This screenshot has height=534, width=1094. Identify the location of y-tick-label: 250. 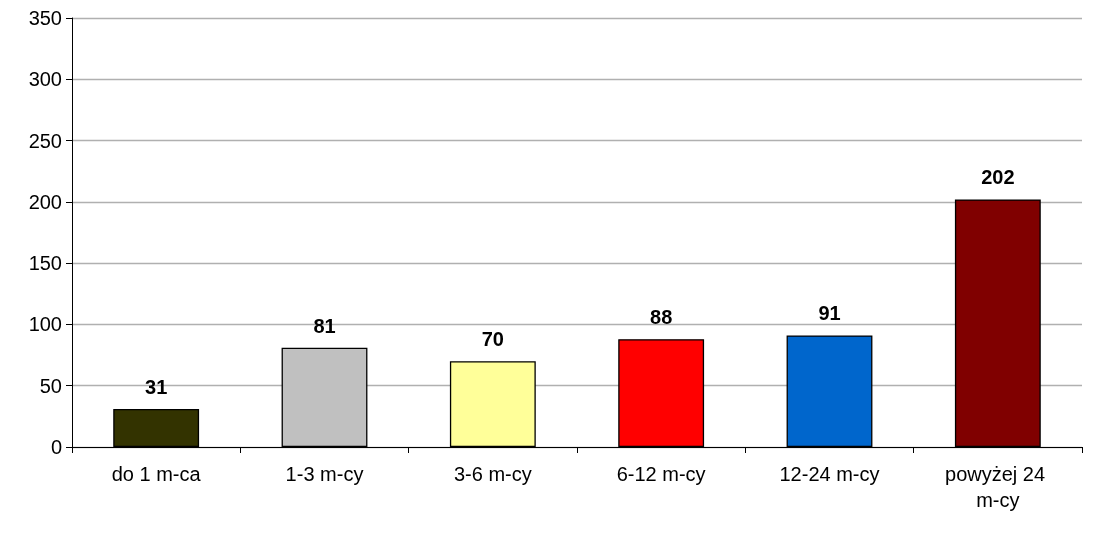
(45, 140).